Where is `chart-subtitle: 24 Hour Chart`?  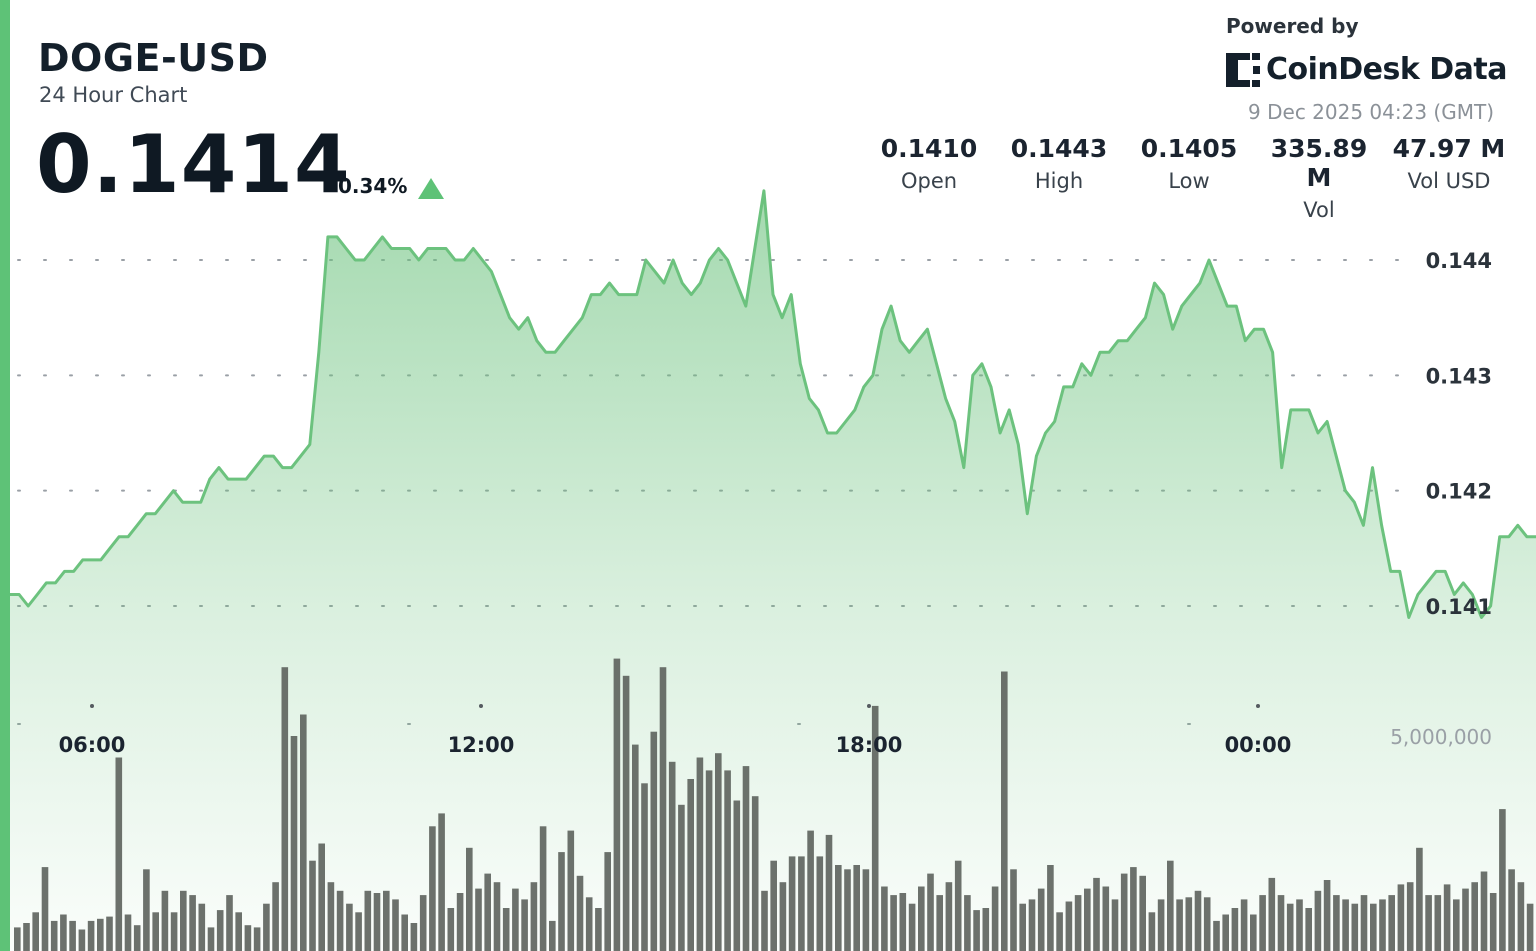 chart-subtitle: 24 Hour Chart is located at coordinates (113, 95).